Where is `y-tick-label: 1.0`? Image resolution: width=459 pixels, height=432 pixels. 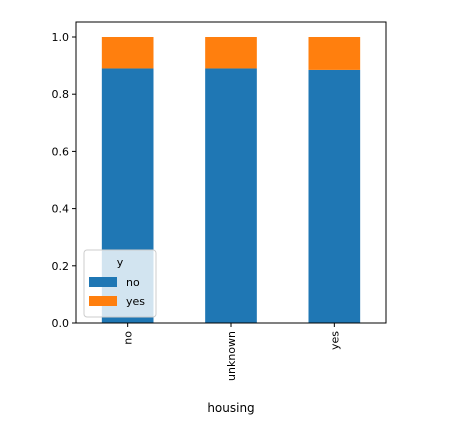
y-tick-label: 1.0 is located at coordinates (61, 37).